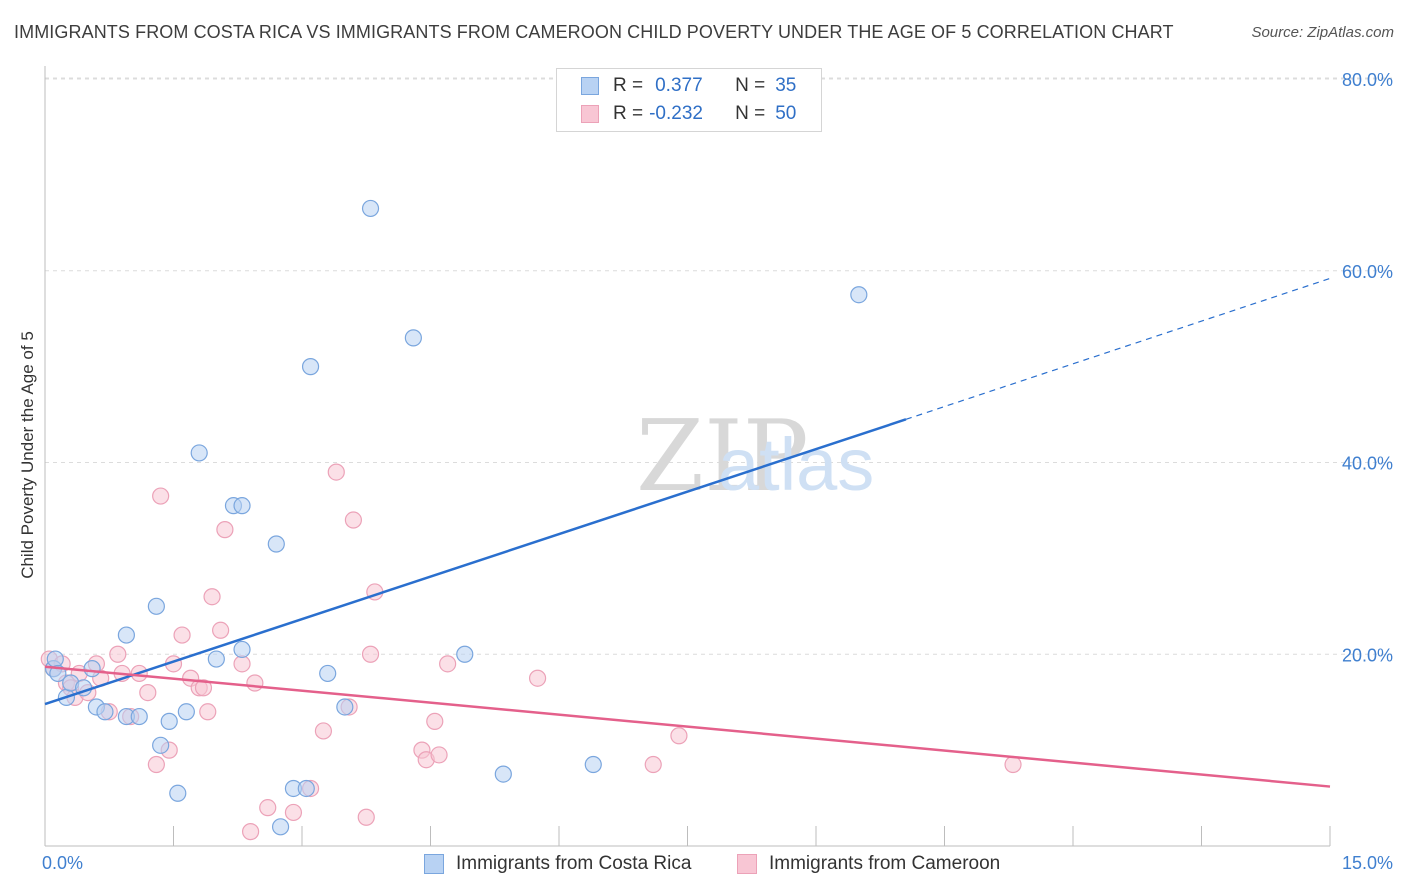  I want to click on legend-r-value: -0.232, so click(676, 113).